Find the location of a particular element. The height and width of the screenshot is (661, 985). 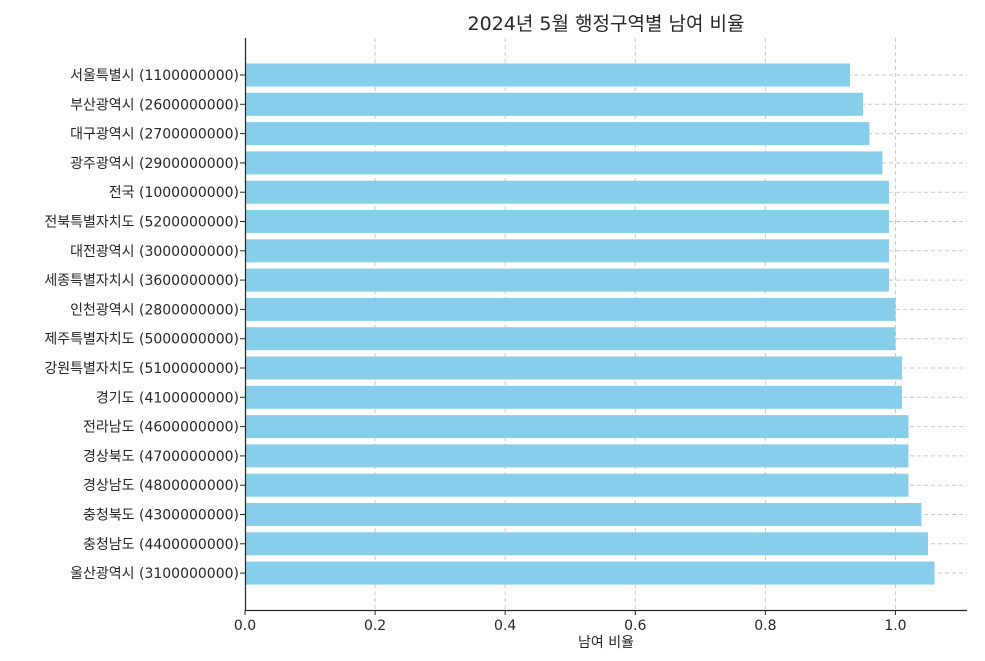

category-label: 광주광역시 (2900000000) is located at coordinates (154, 164).